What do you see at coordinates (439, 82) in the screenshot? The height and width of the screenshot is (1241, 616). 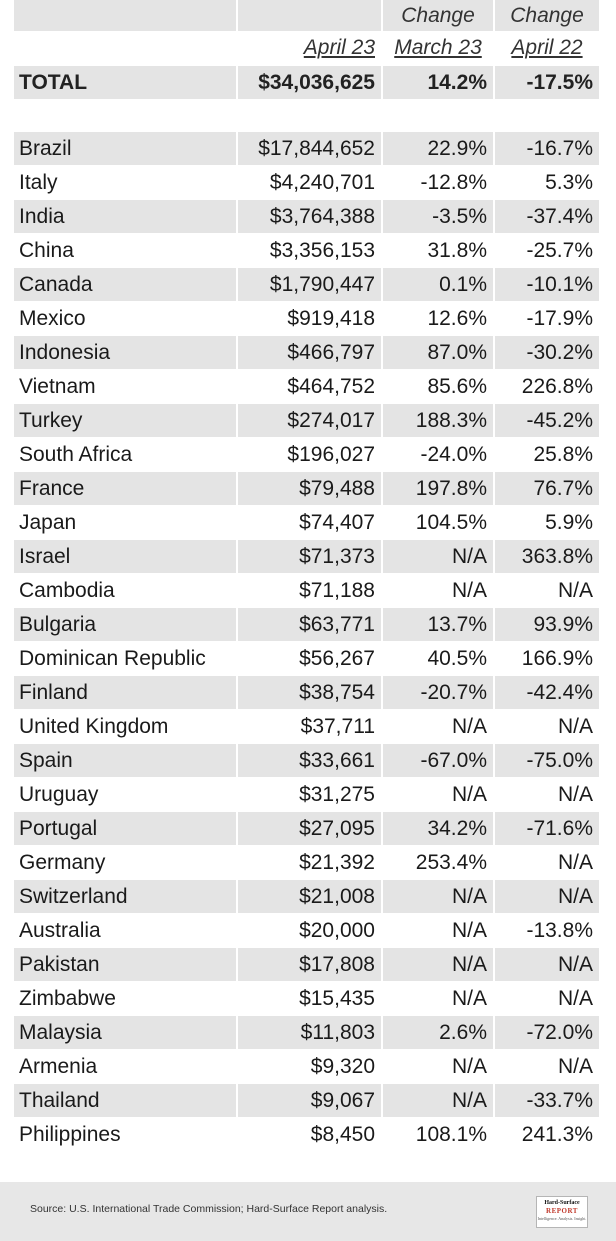 I see `total-change-march: 14.2%` at bounding box center [439, 82].